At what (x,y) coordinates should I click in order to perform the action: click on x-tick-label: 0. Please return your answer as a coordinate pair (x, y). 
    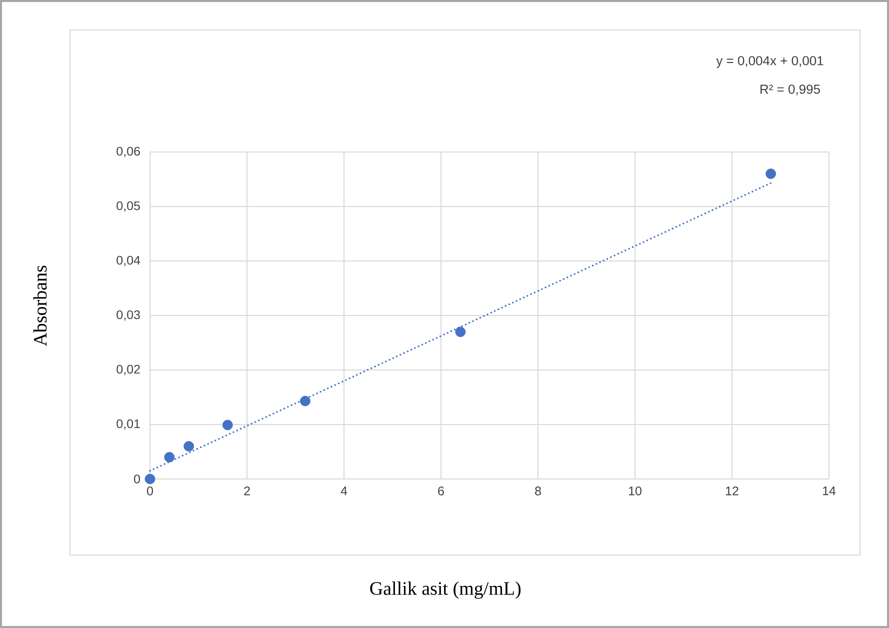
    Looking at the image, I should click on (150, 491).